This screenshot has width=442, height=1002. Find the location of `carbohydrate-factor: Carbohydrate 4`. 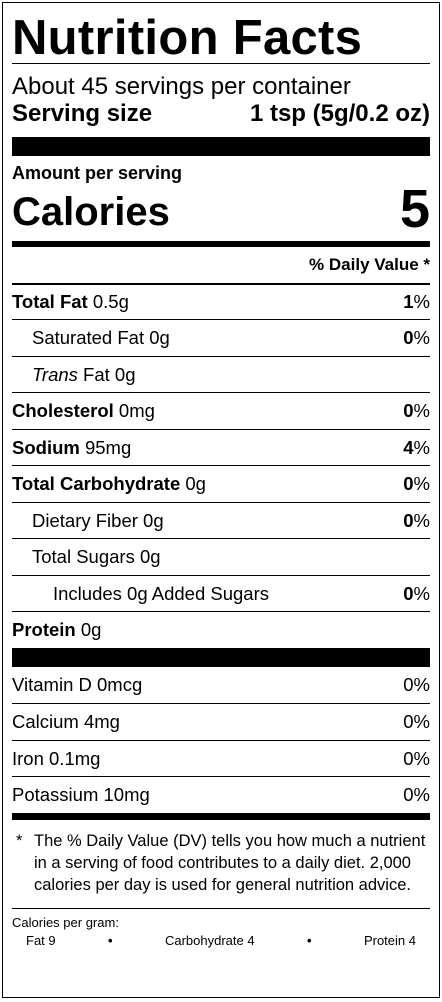

carbohydrate-factor: Carbohydrate 4 is located at coordinates (209, 940).